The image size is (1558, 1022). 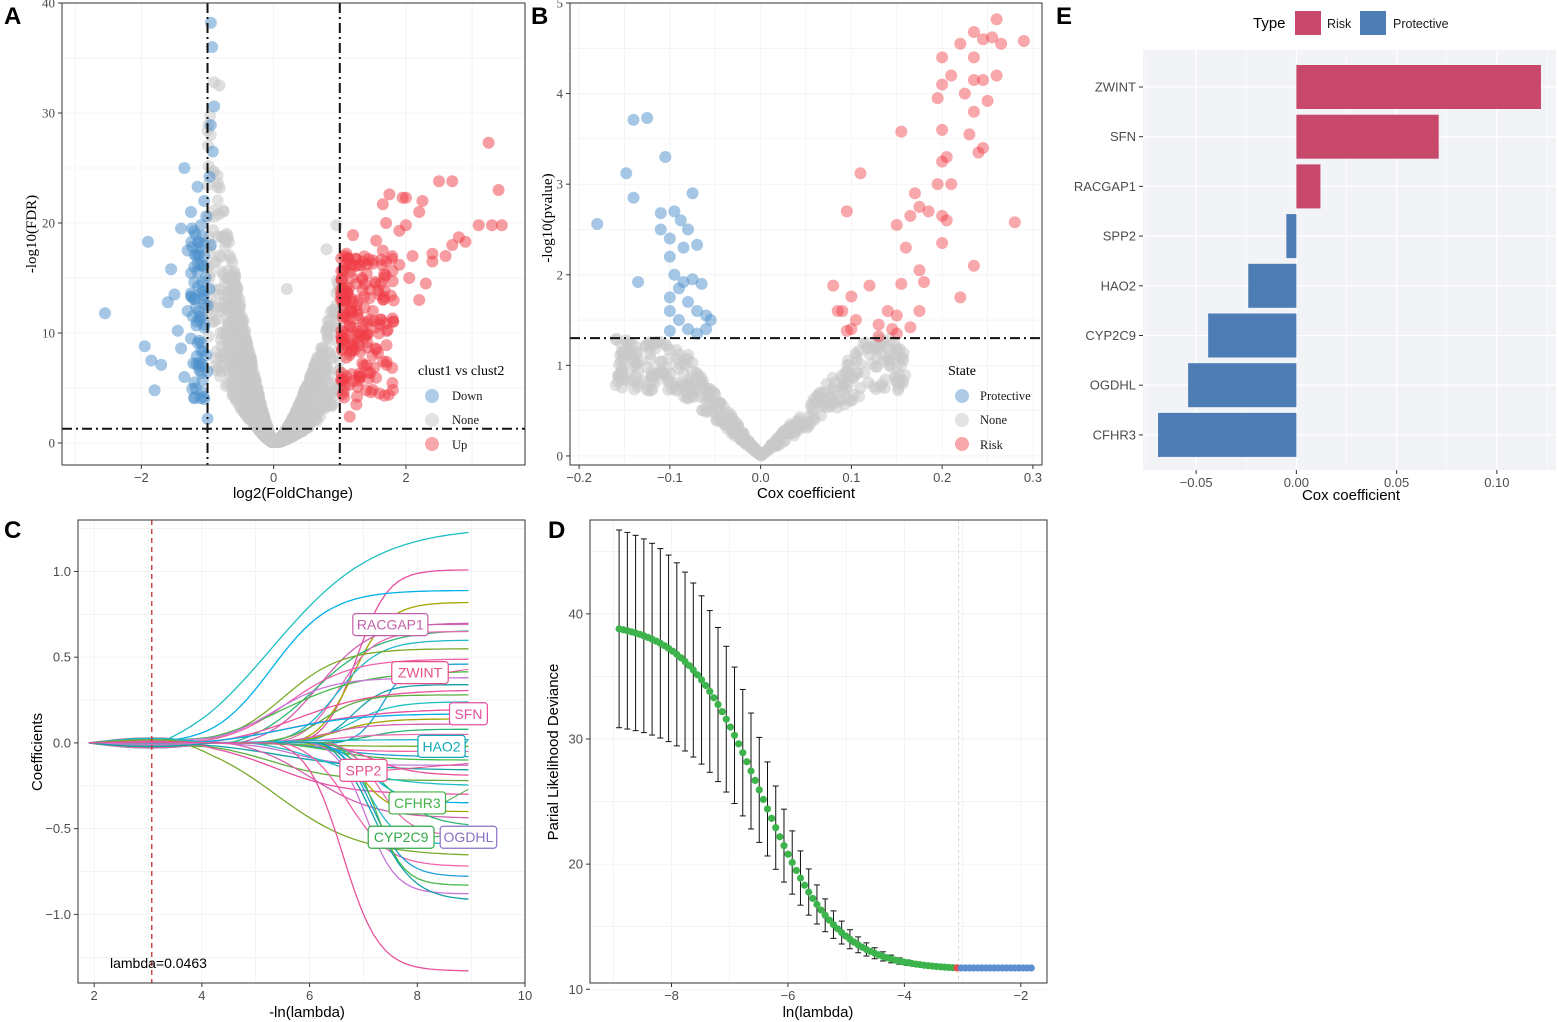 What do you see at coordinates (417, 803) in the screenshot?
I see `gene-label: CFHR3` at bounding box center [417, 803].